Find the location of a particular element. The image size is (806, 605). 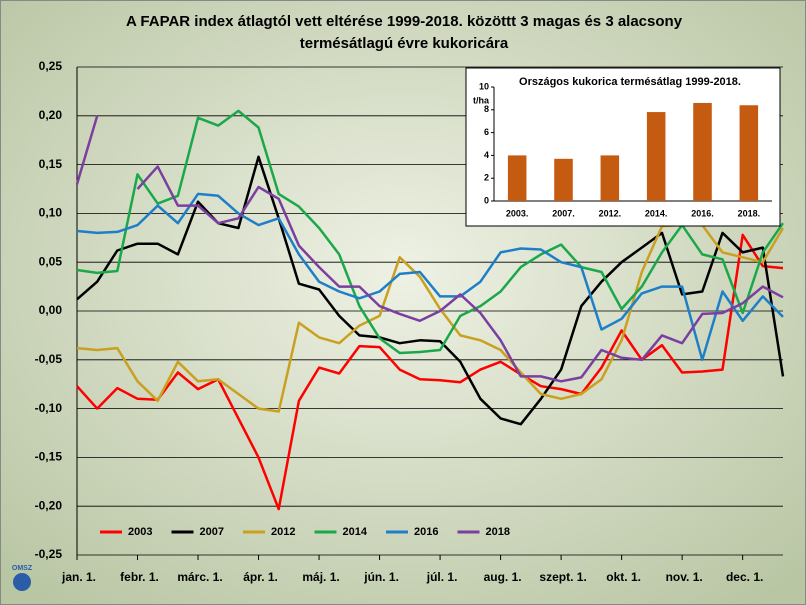

logo-text: OMSZ is located at coordinates (22, 568).